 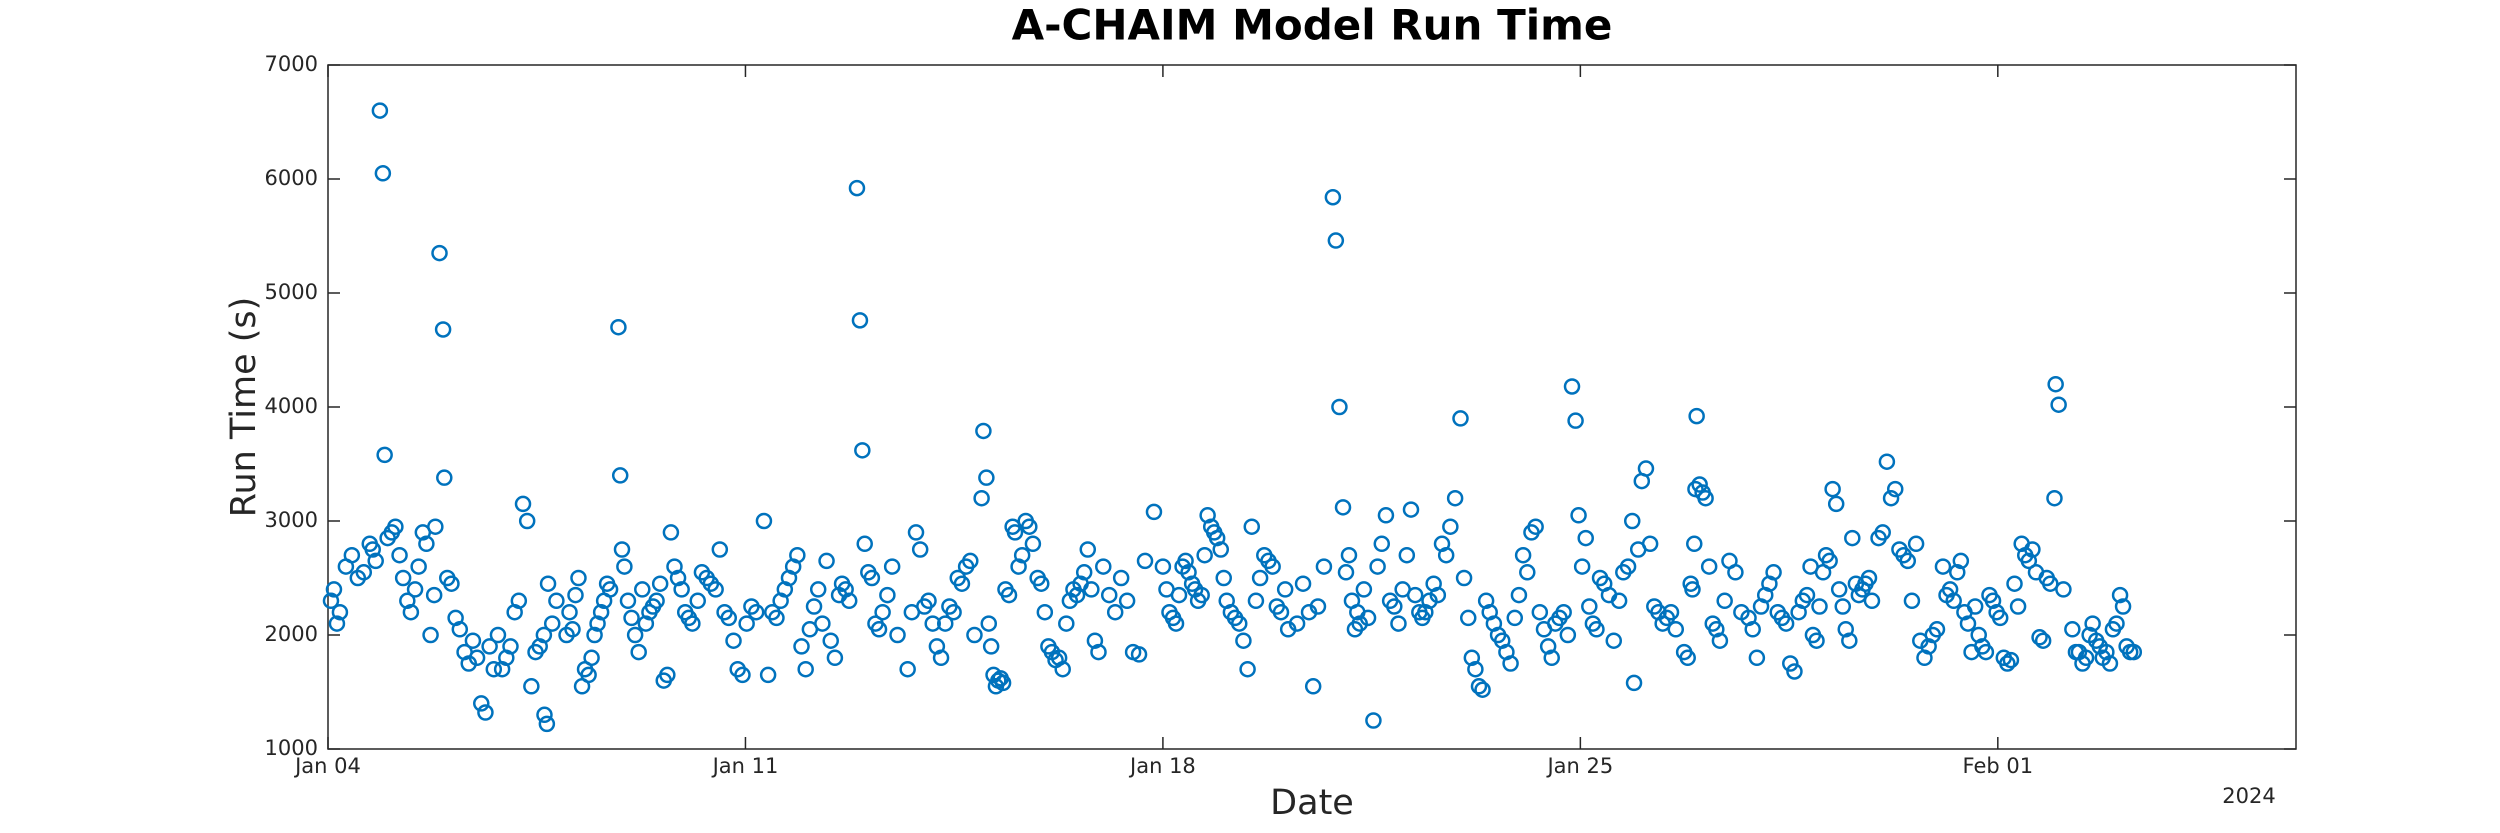 I want to click on y-tick-label: 3000, so click(x=291, y=520).